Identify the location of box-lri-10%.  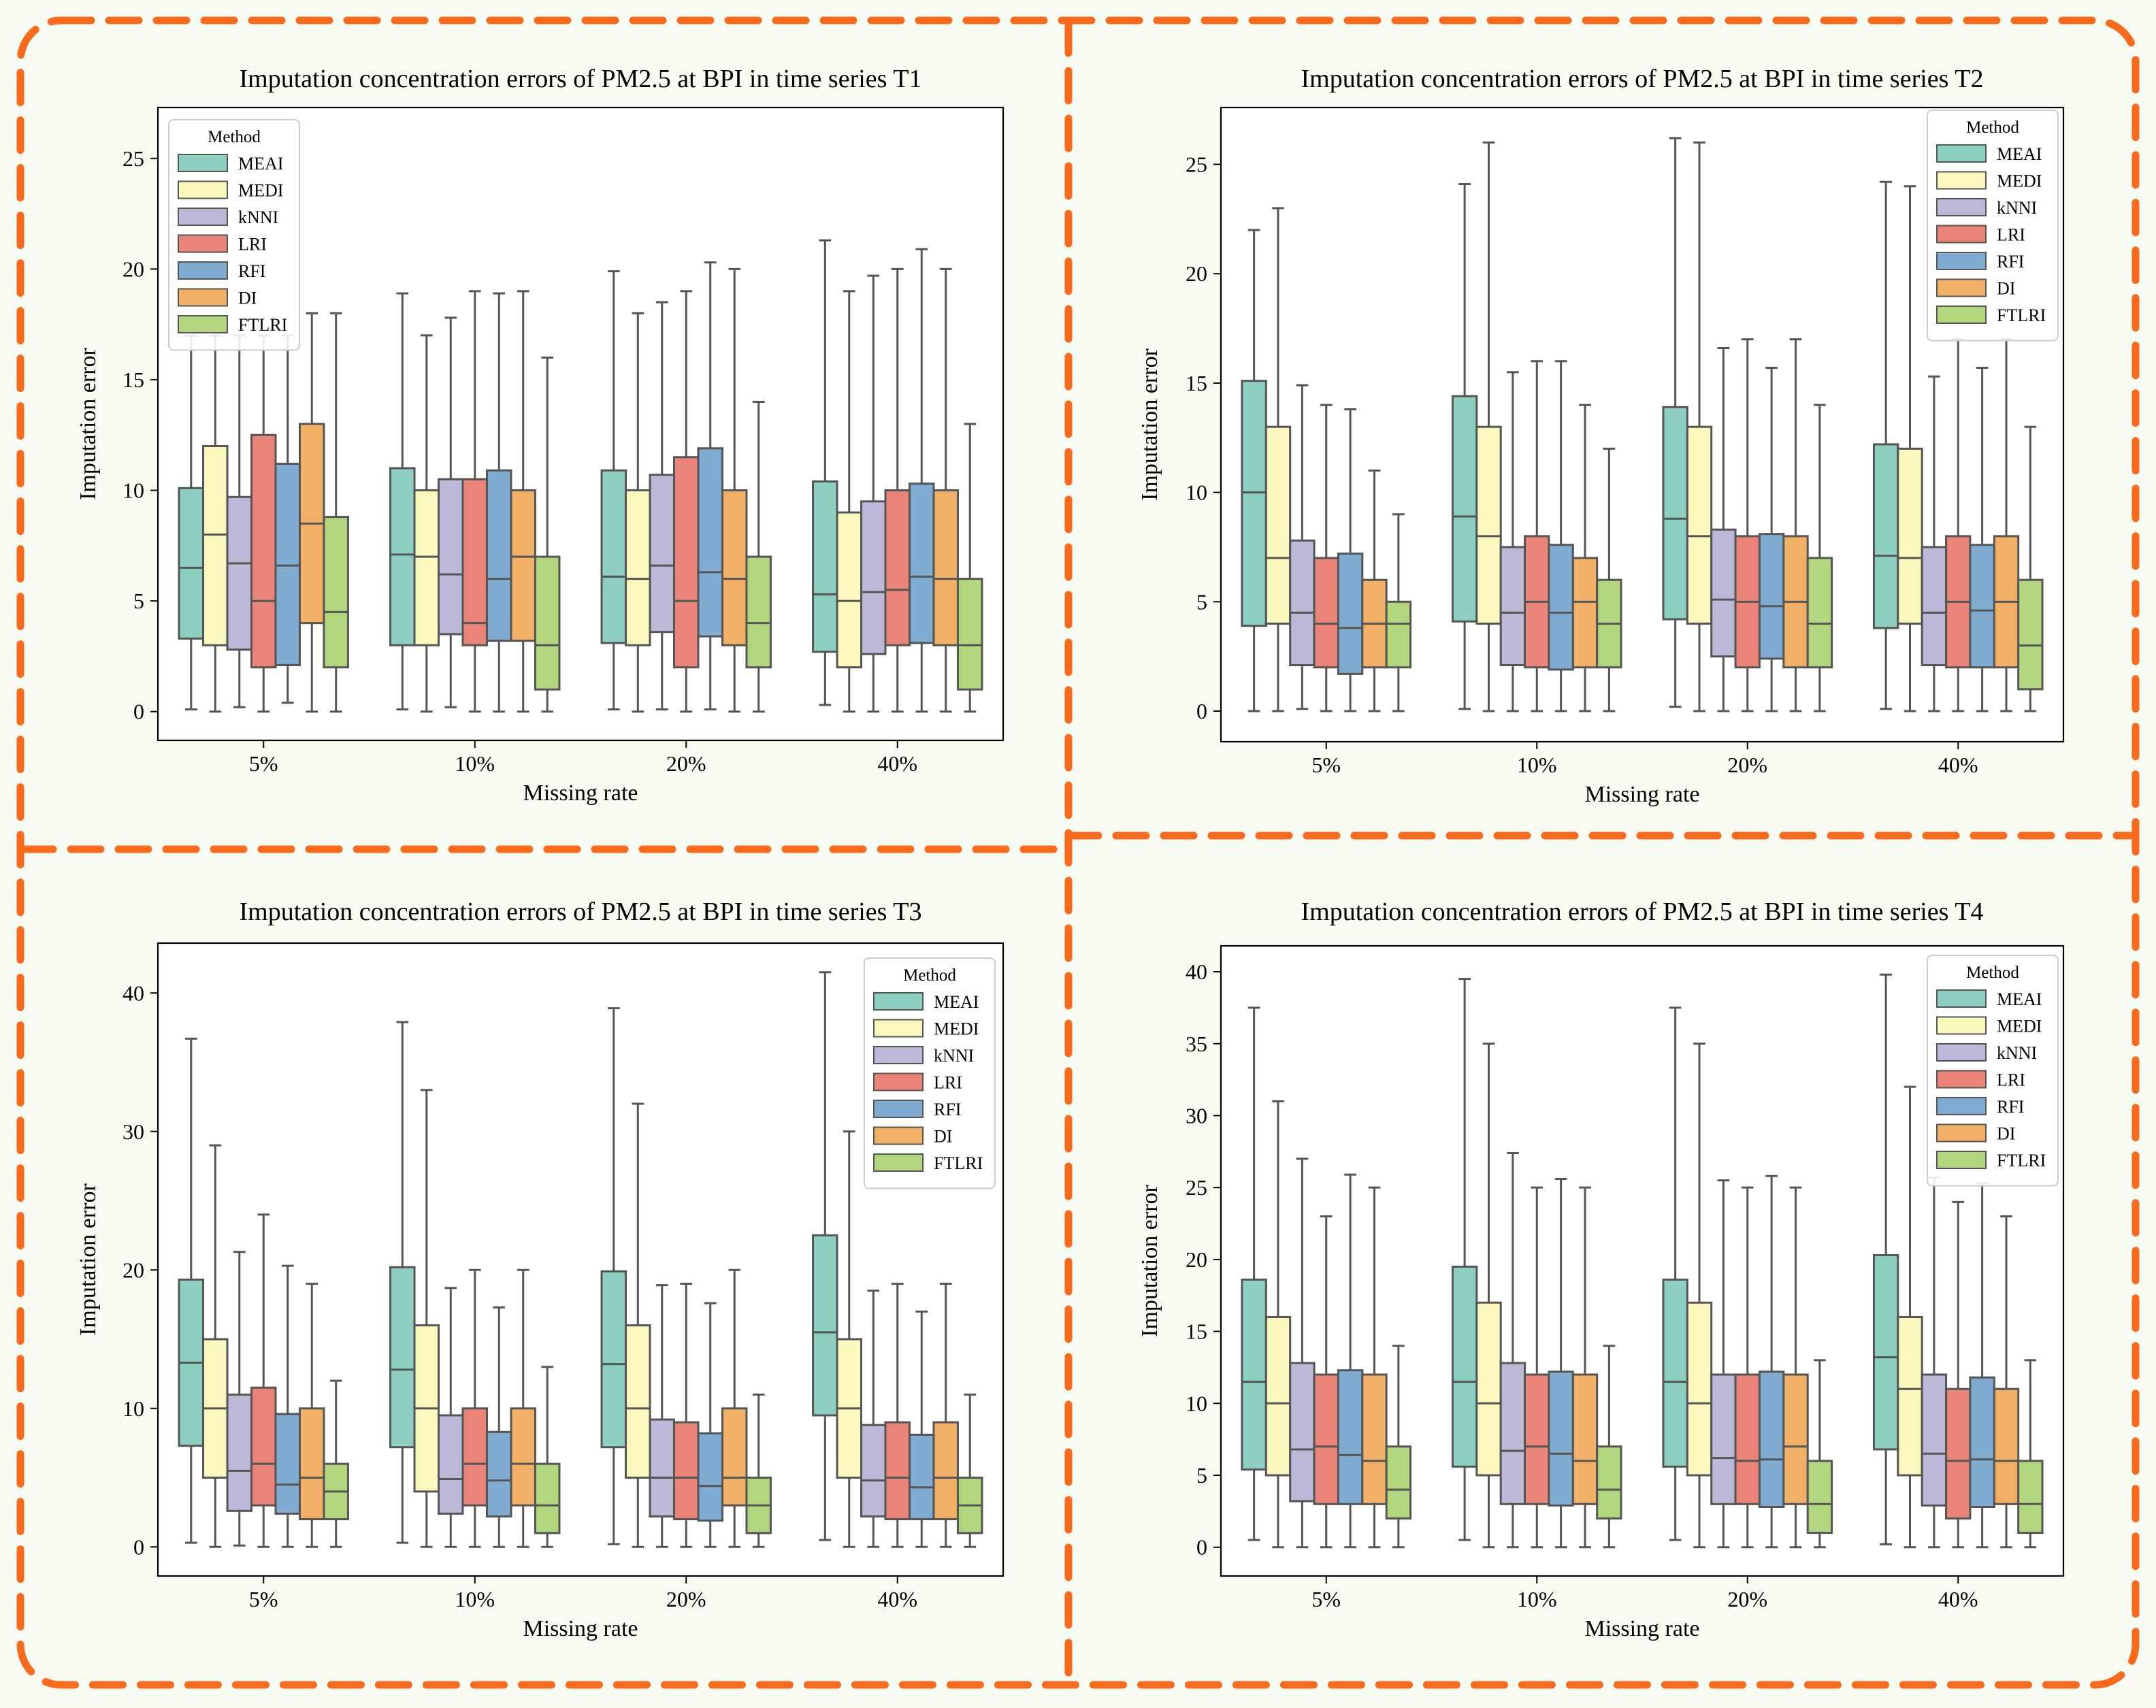
(1537, 536).